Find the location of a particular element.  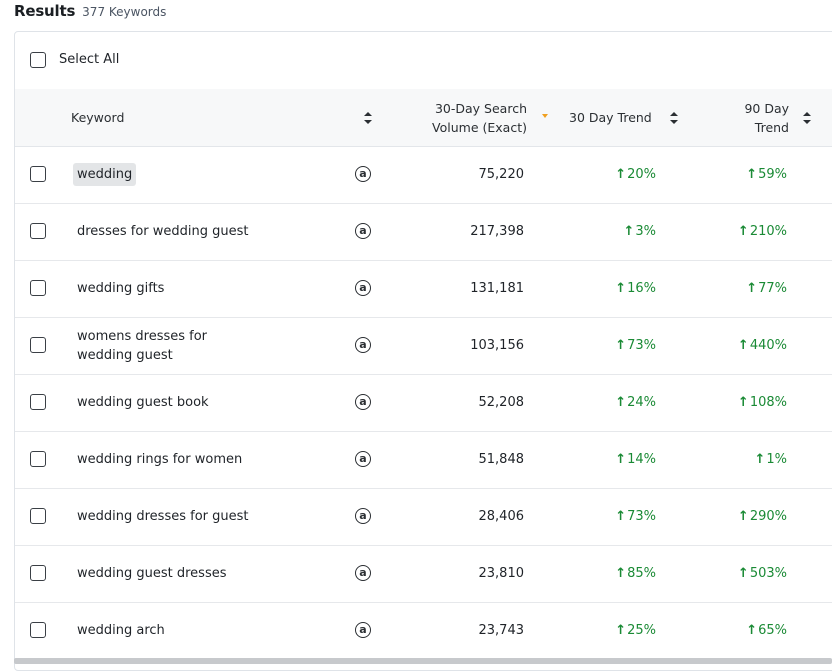

trend-90-value: 503% is located at coordinates (768, 573).